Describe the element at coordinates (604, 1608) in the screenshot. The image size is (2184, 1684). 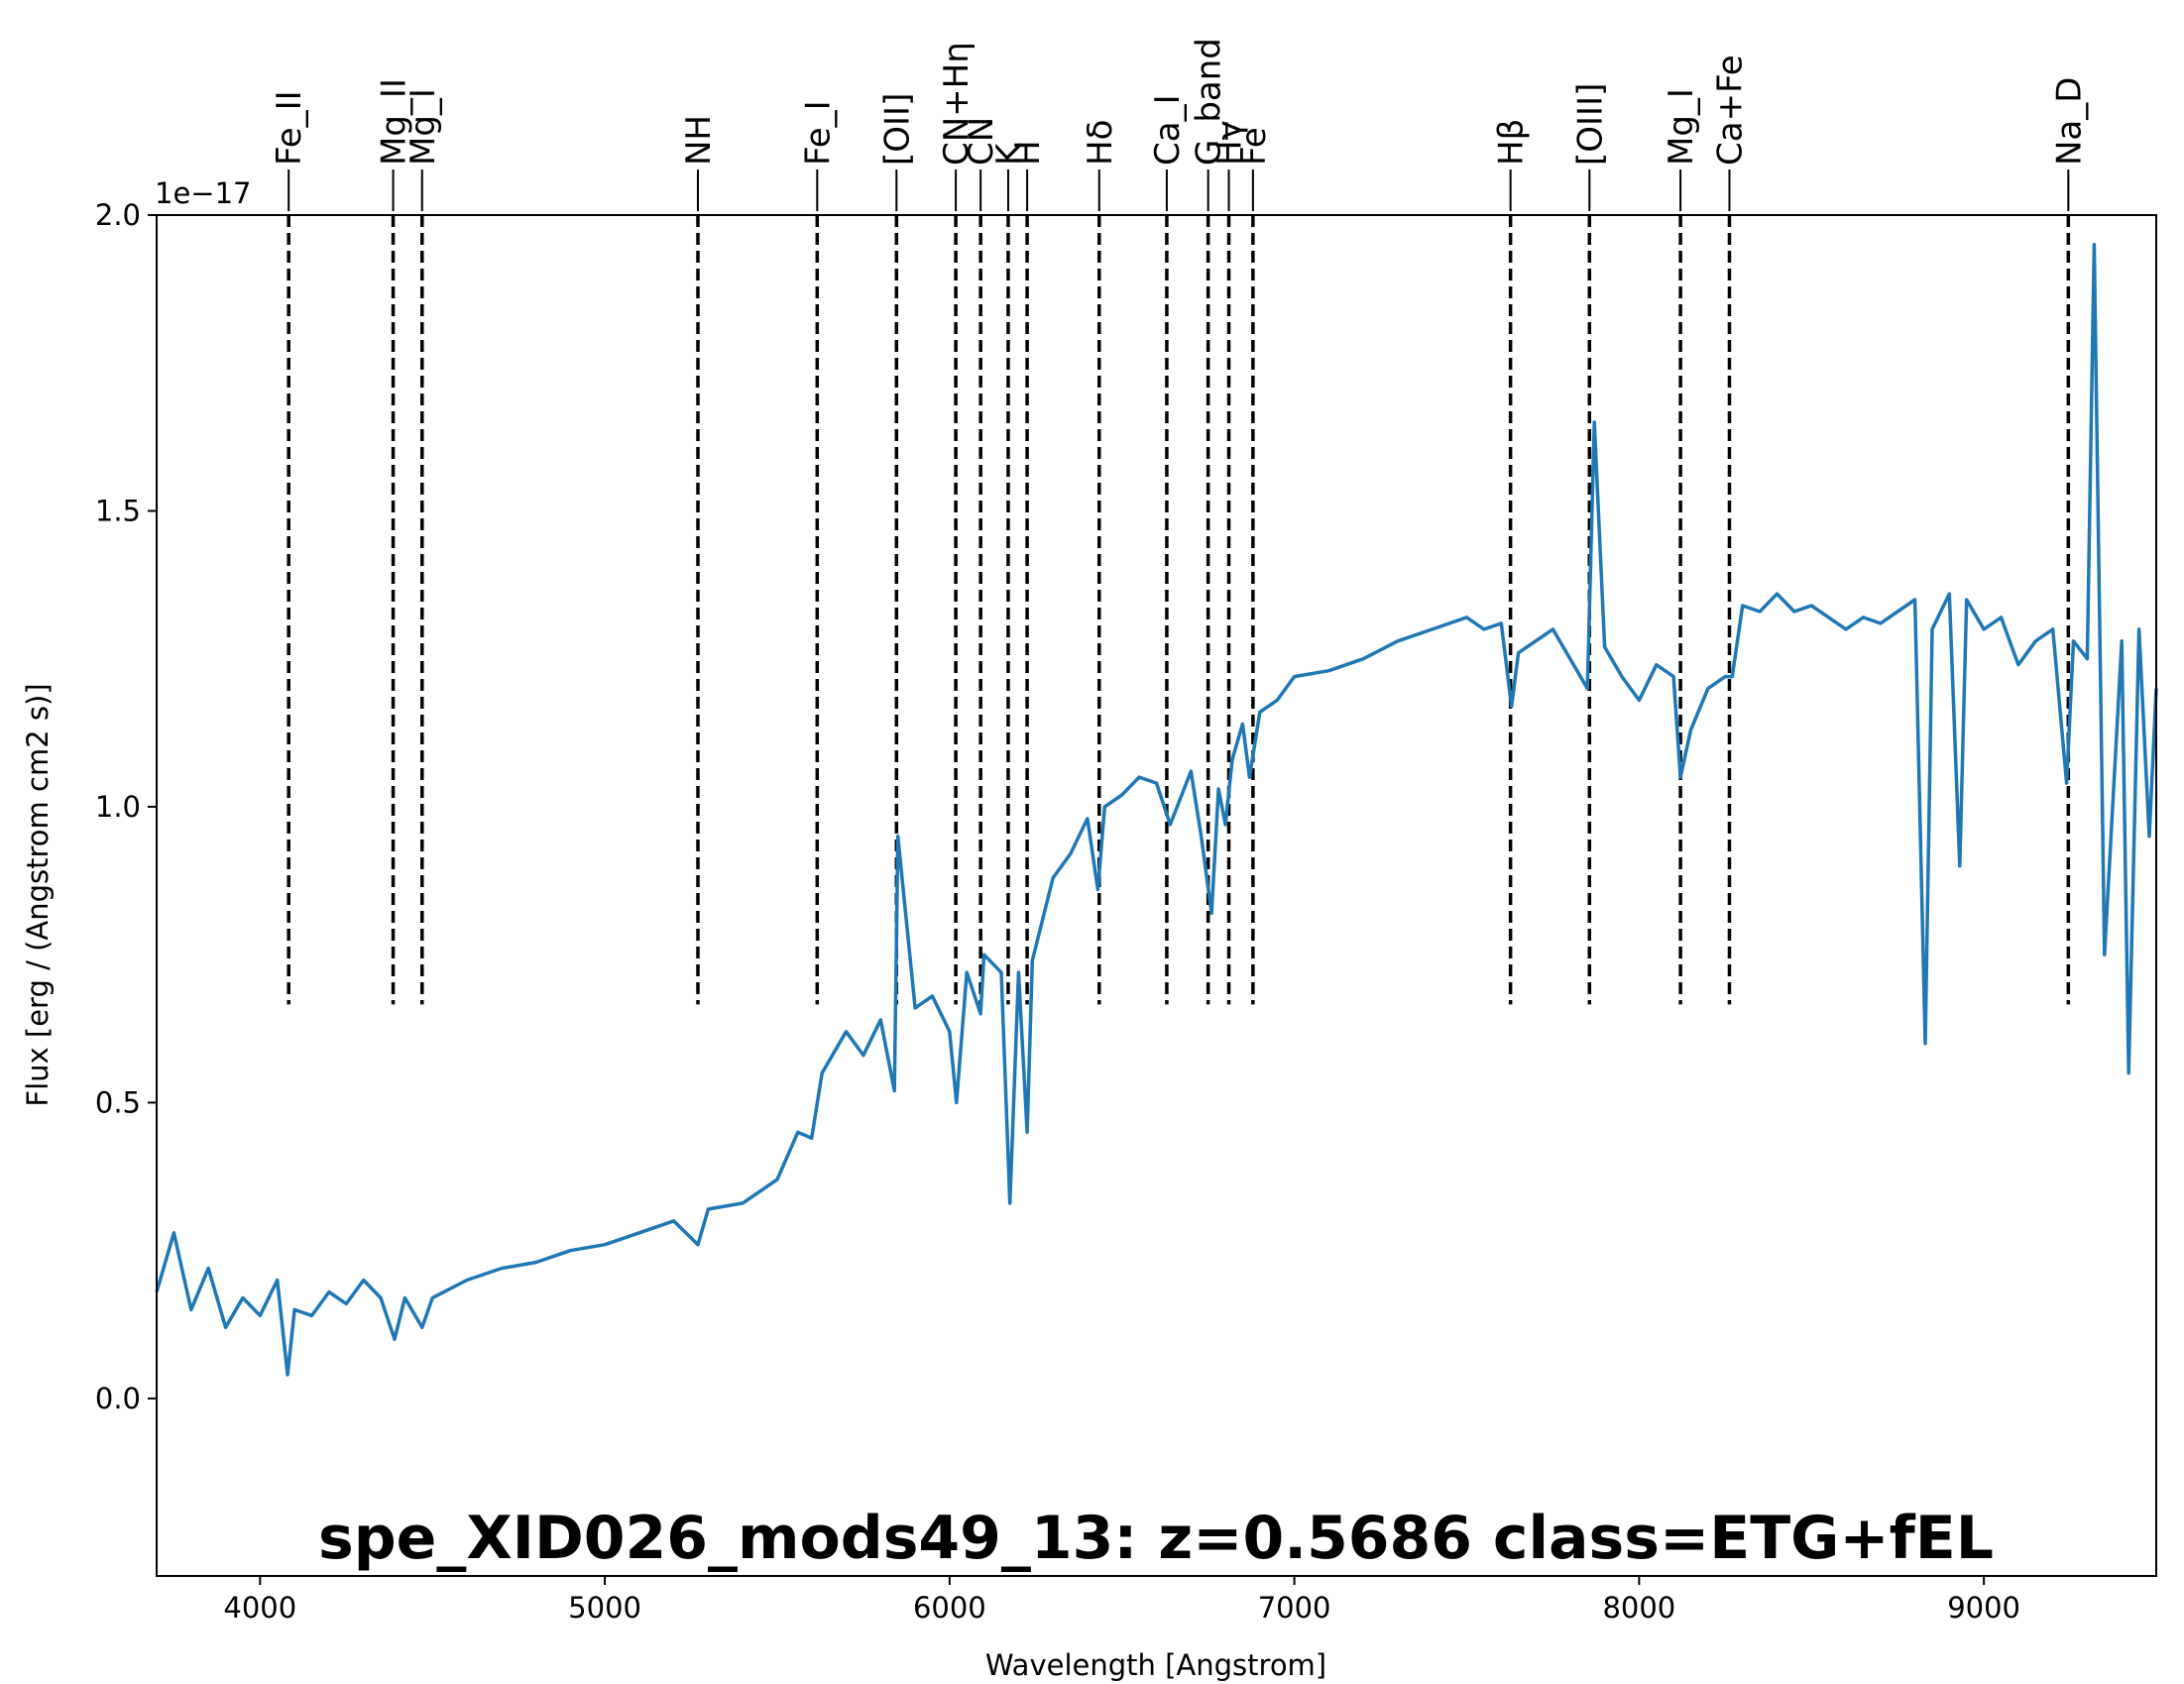
I see `x-tick-label: 5000` at that location.